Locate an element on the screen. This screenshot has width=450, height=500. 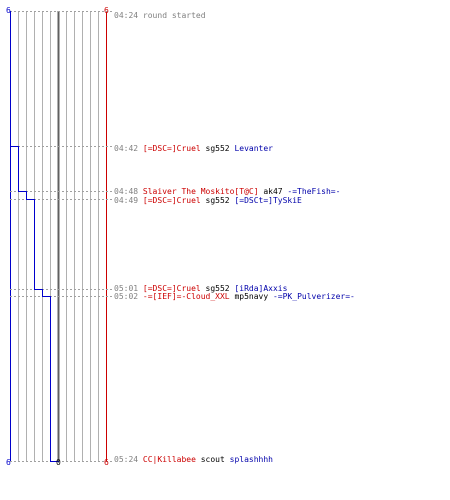
red-count-top: 6 is located at coordinates (106, 10).